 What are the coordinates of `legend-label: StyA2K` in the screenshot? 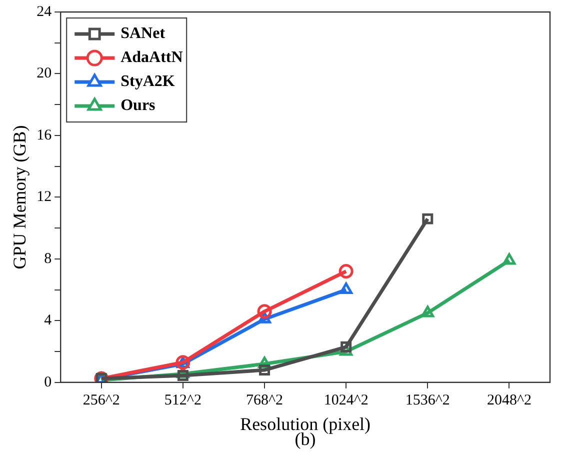 It's located at (148, 81).